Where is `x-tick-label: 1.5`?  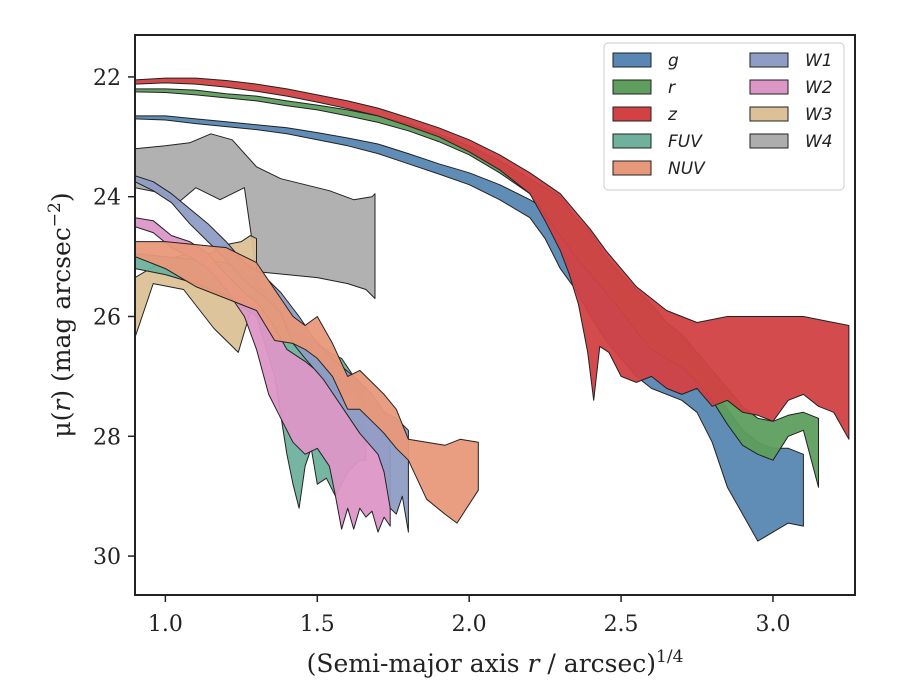
x-tick-label: 1.5 is located at coordinates (317, 624).